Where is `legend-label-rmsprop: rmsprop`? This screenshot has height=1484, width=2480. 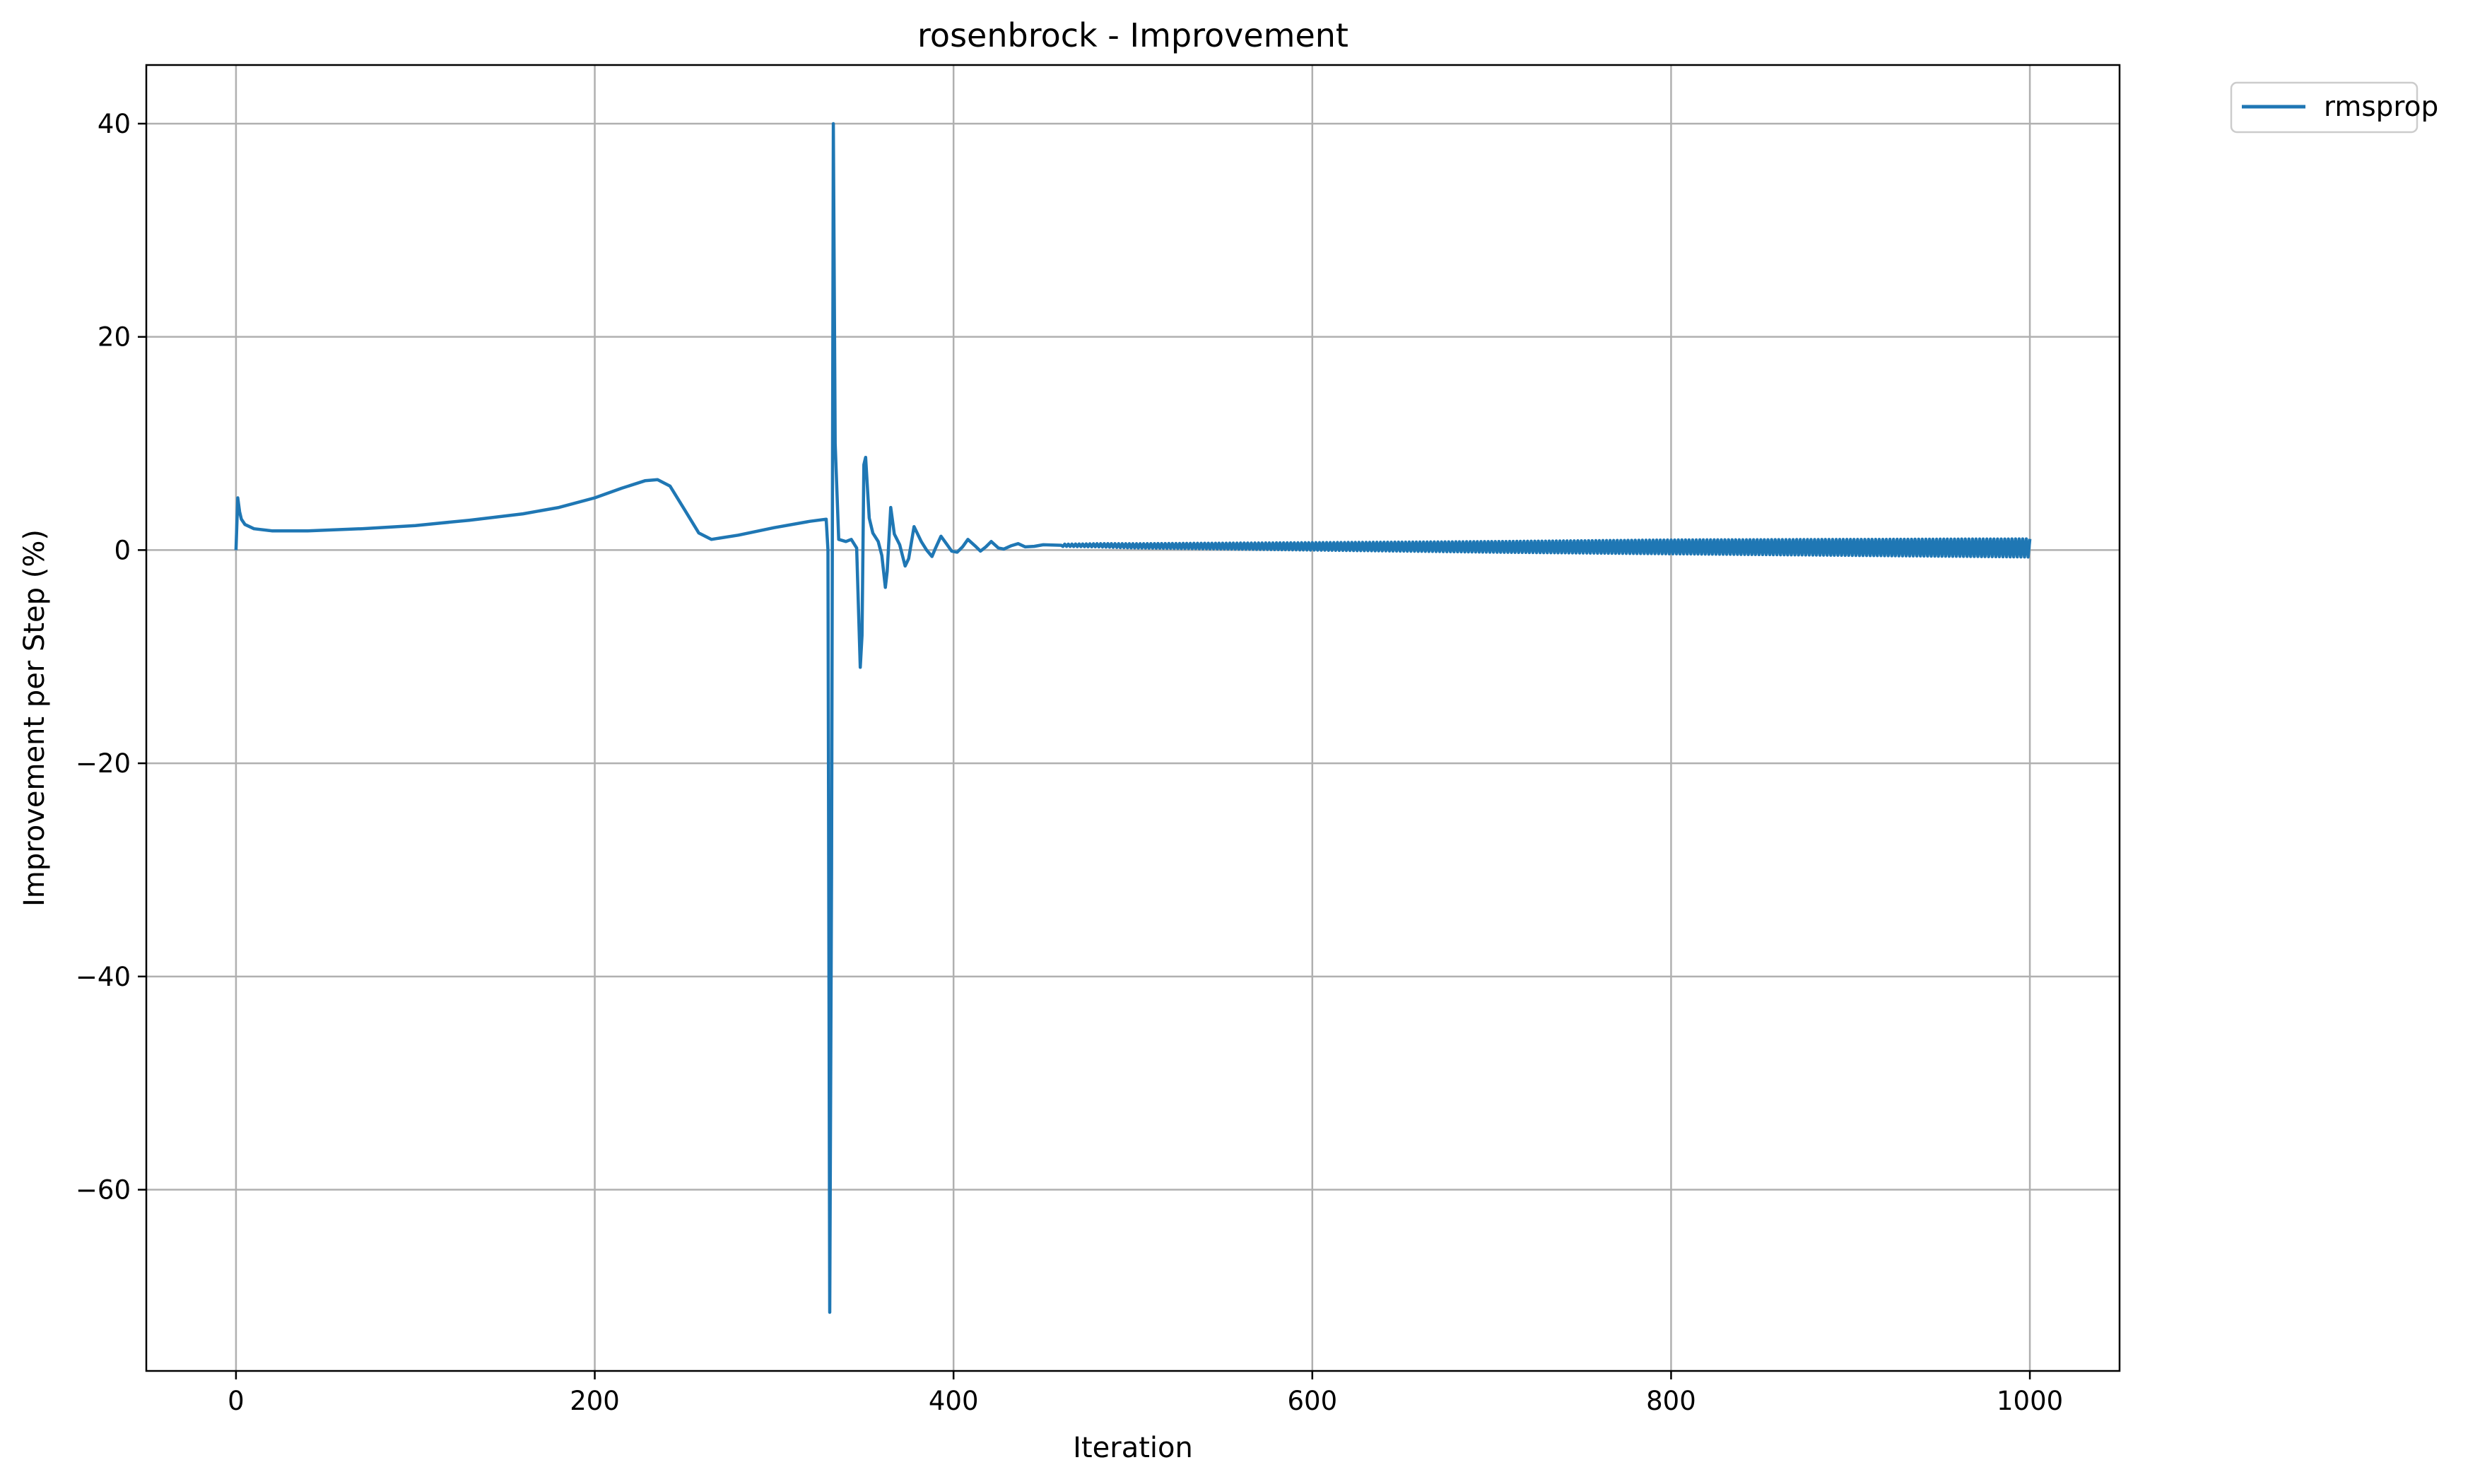
legend-label-rmsprop: rmsprop is located at coordinates (2381, 107).